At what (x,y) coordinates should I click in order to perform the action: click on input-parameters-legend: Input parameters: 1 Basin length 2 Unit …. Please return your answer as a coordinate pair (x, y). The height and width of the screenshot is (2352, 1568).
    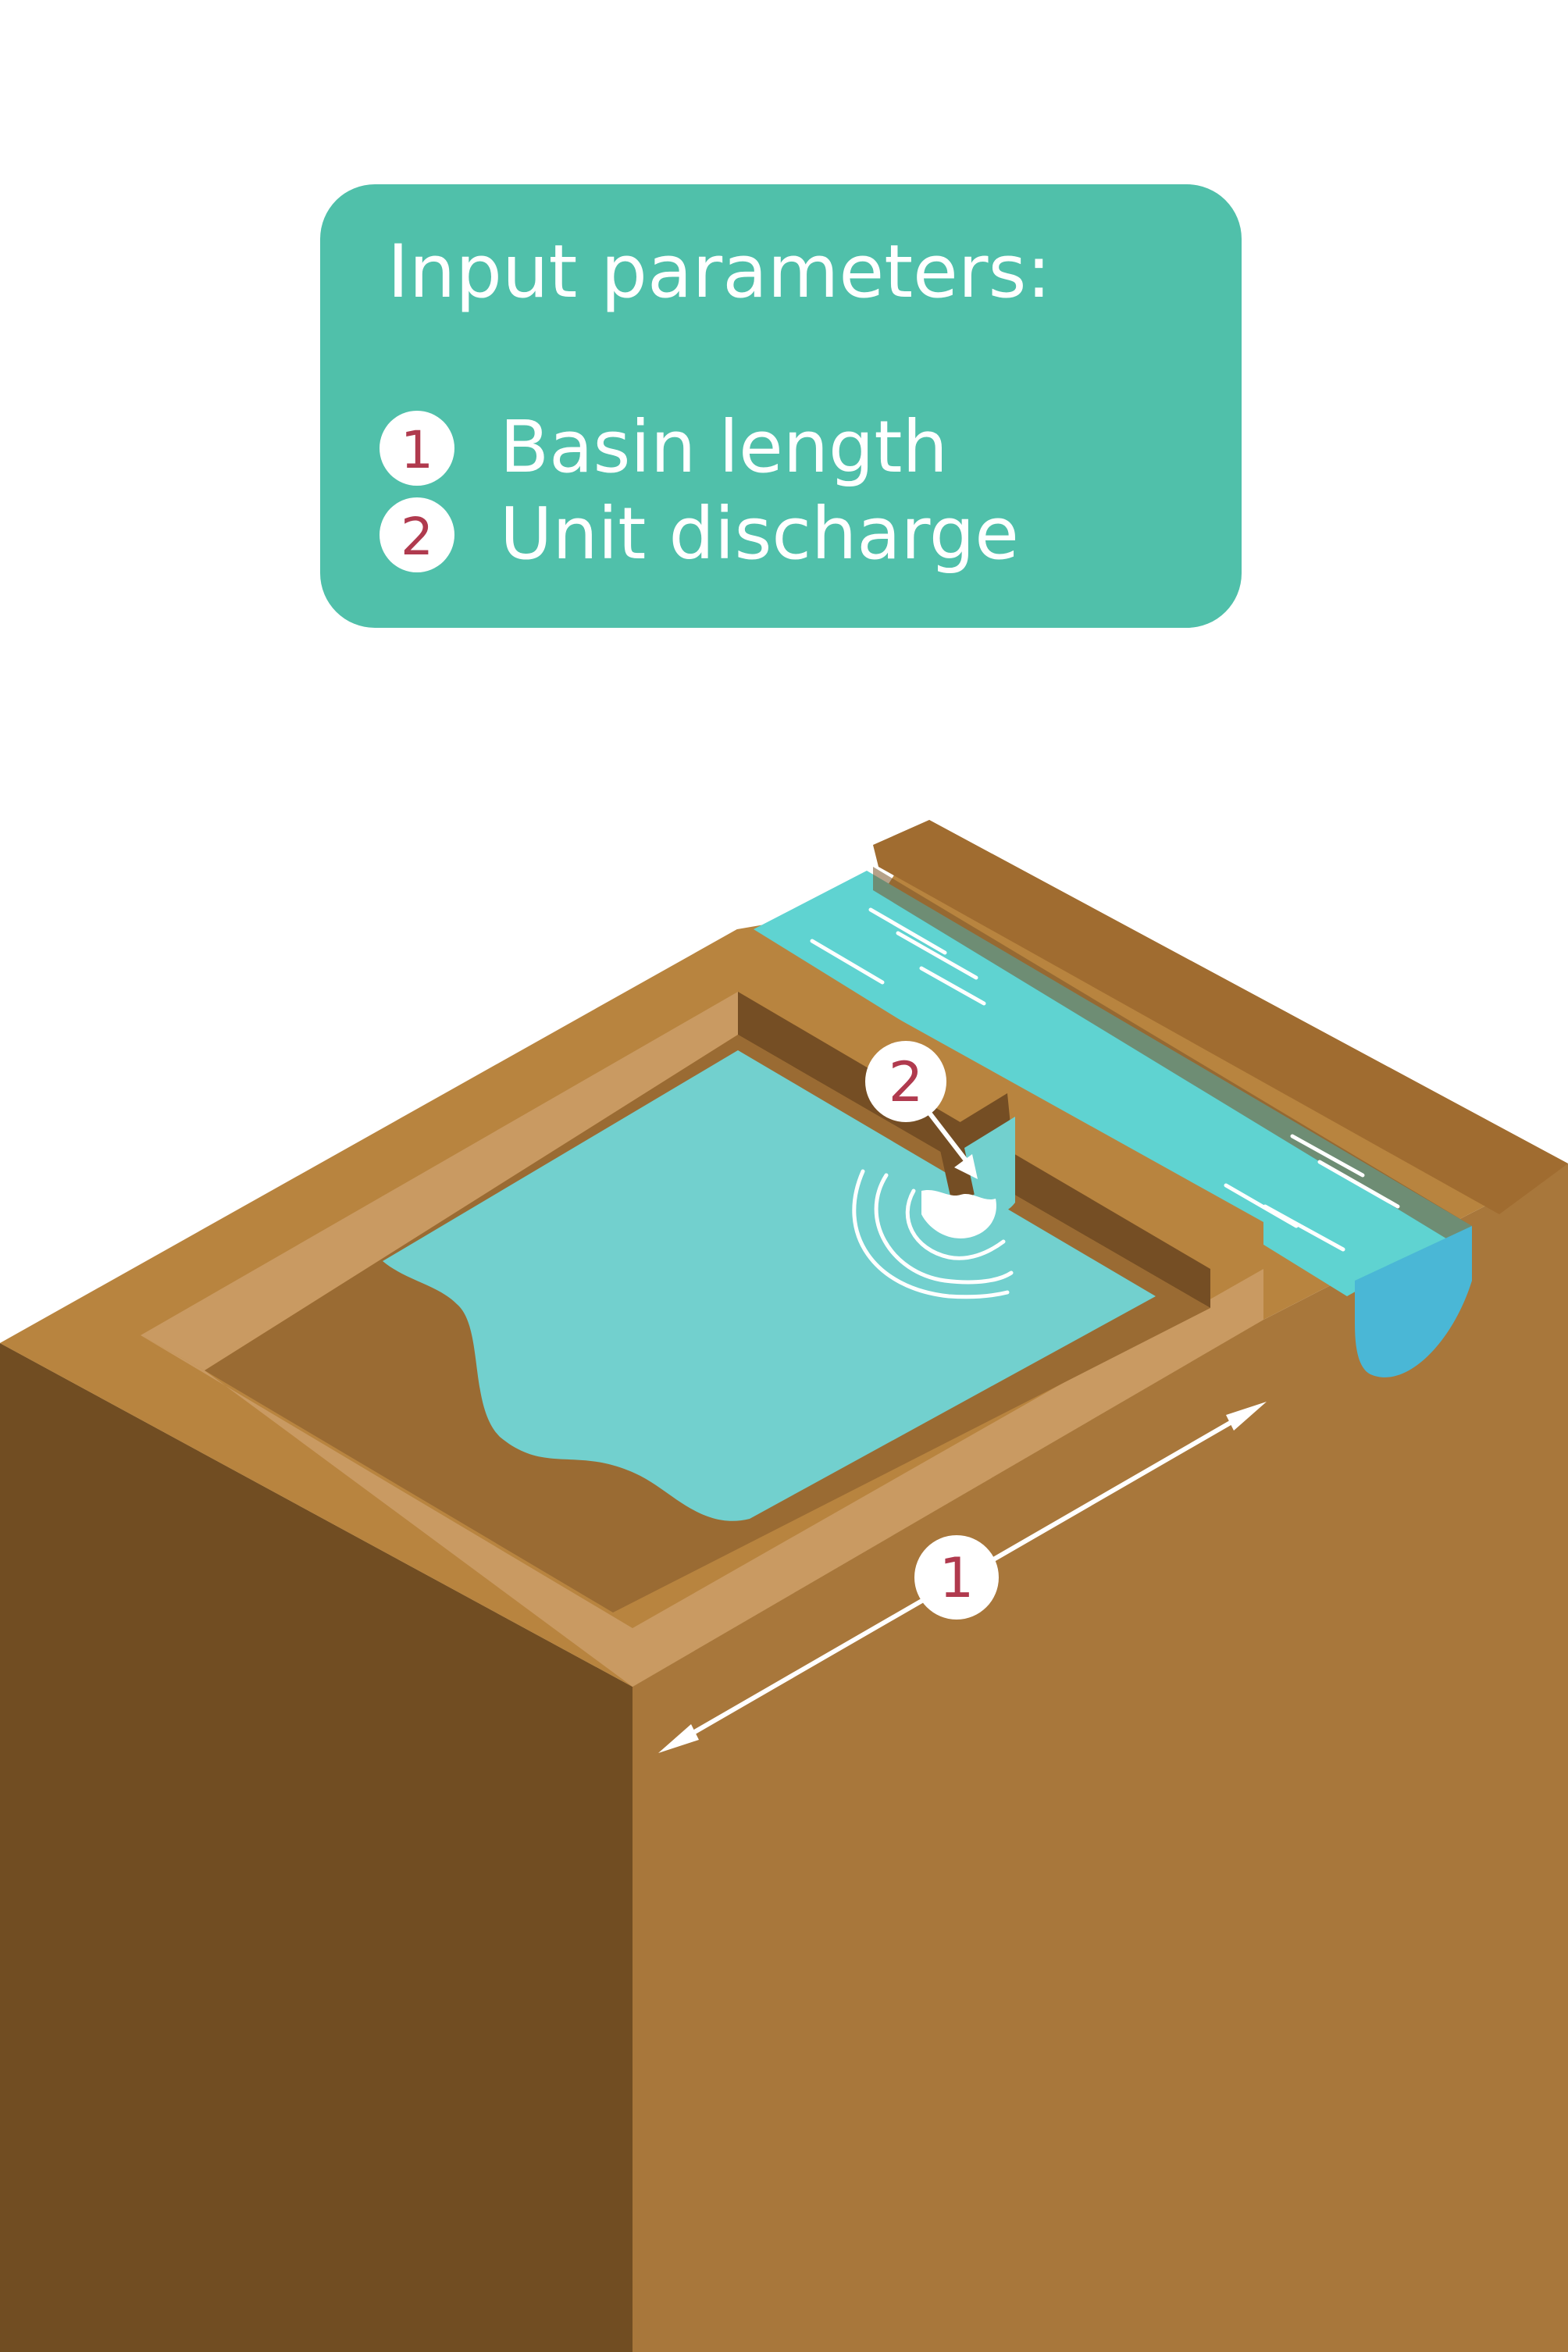
    Looking at the image, I should click on (781, 406).